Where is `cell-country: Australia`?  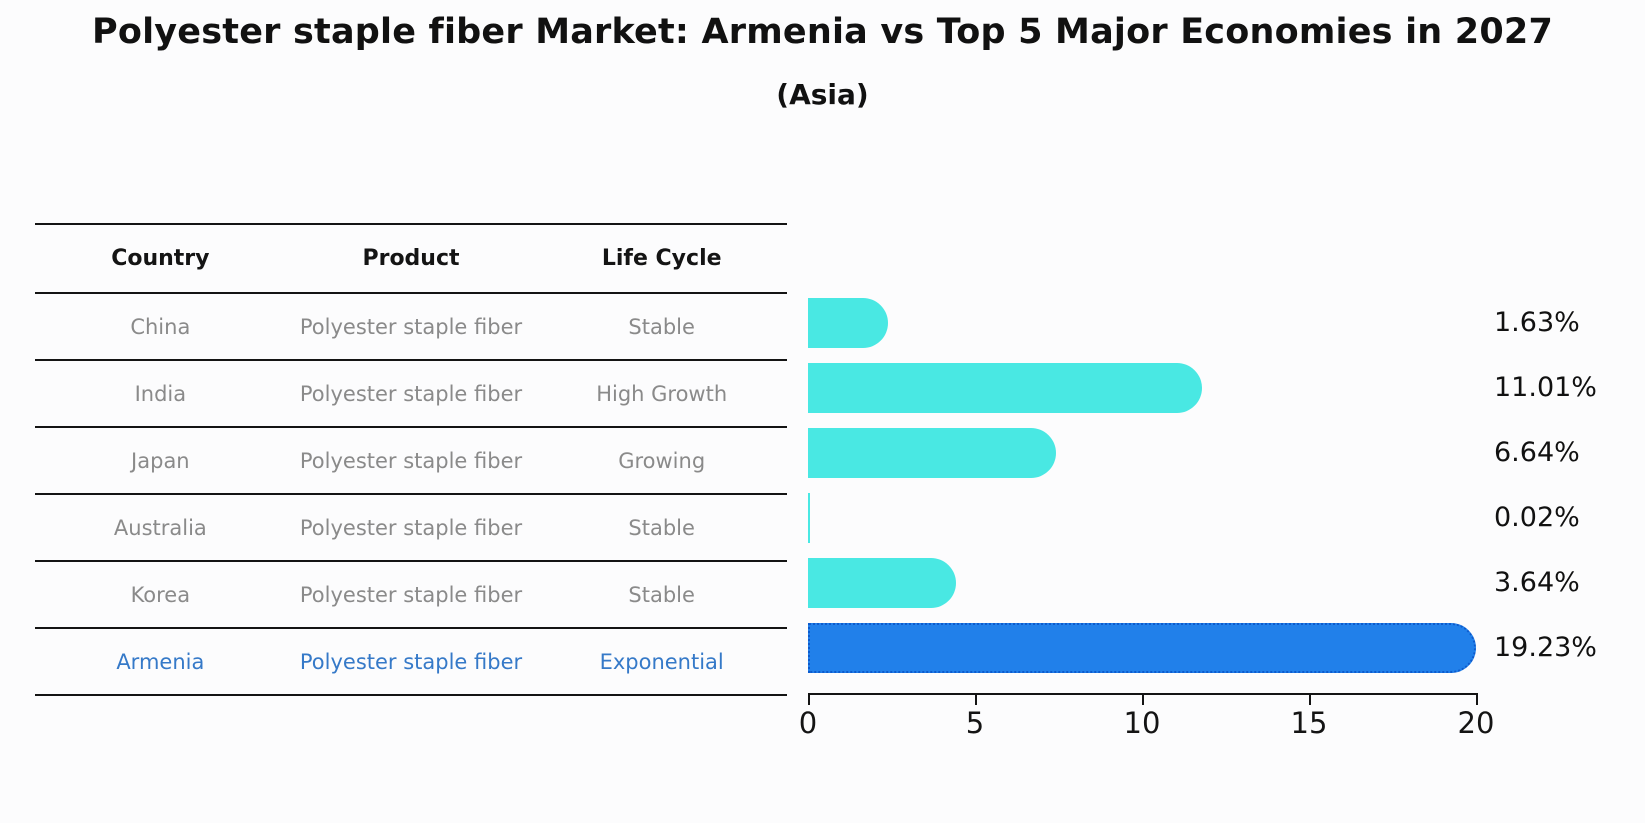 cell-country: Australia is located at coordinates (160, 527).